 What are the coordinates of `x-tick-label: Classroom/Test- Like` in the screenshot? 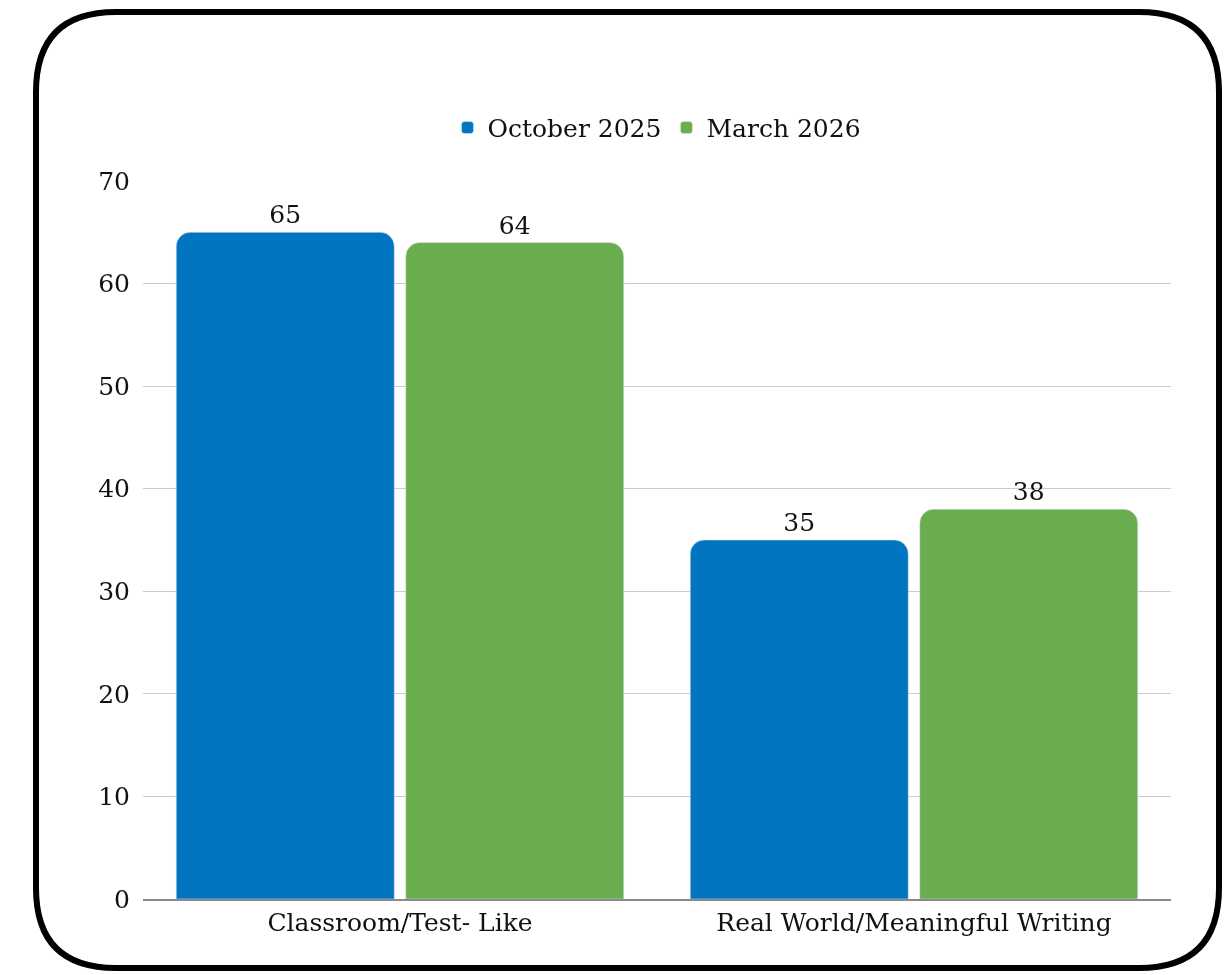 It's located at (400, 922).